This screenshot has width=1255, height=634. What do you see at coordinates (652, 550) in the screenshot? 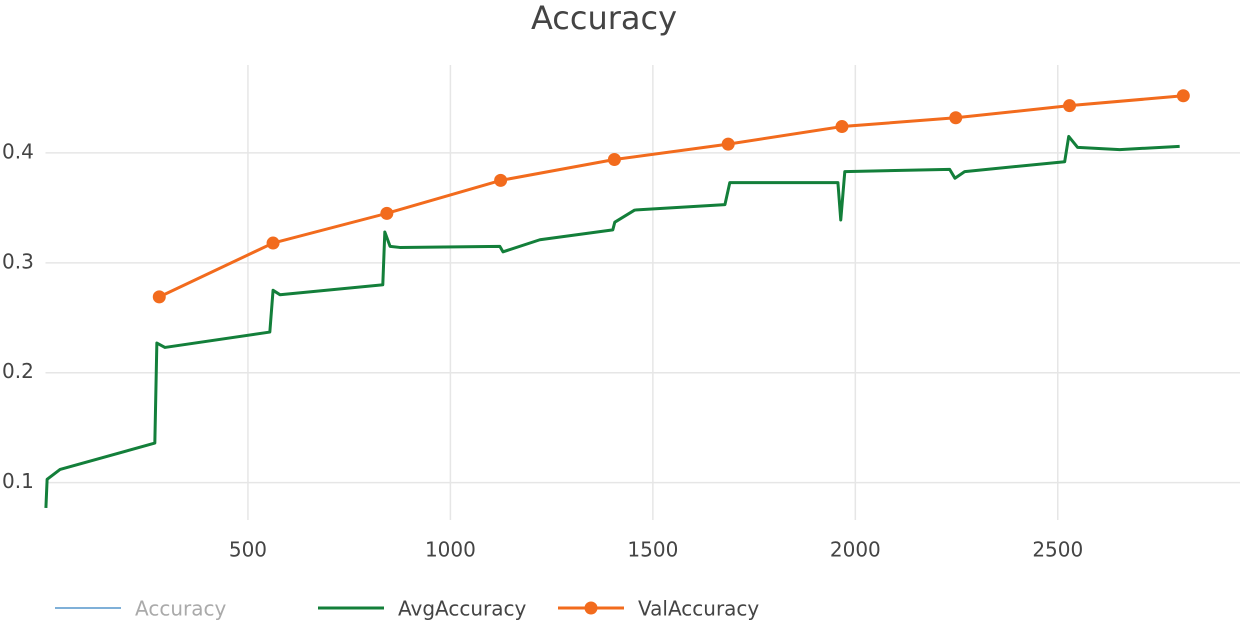
I see `x-tick-label: 1500` at bounding box center [652, 550].